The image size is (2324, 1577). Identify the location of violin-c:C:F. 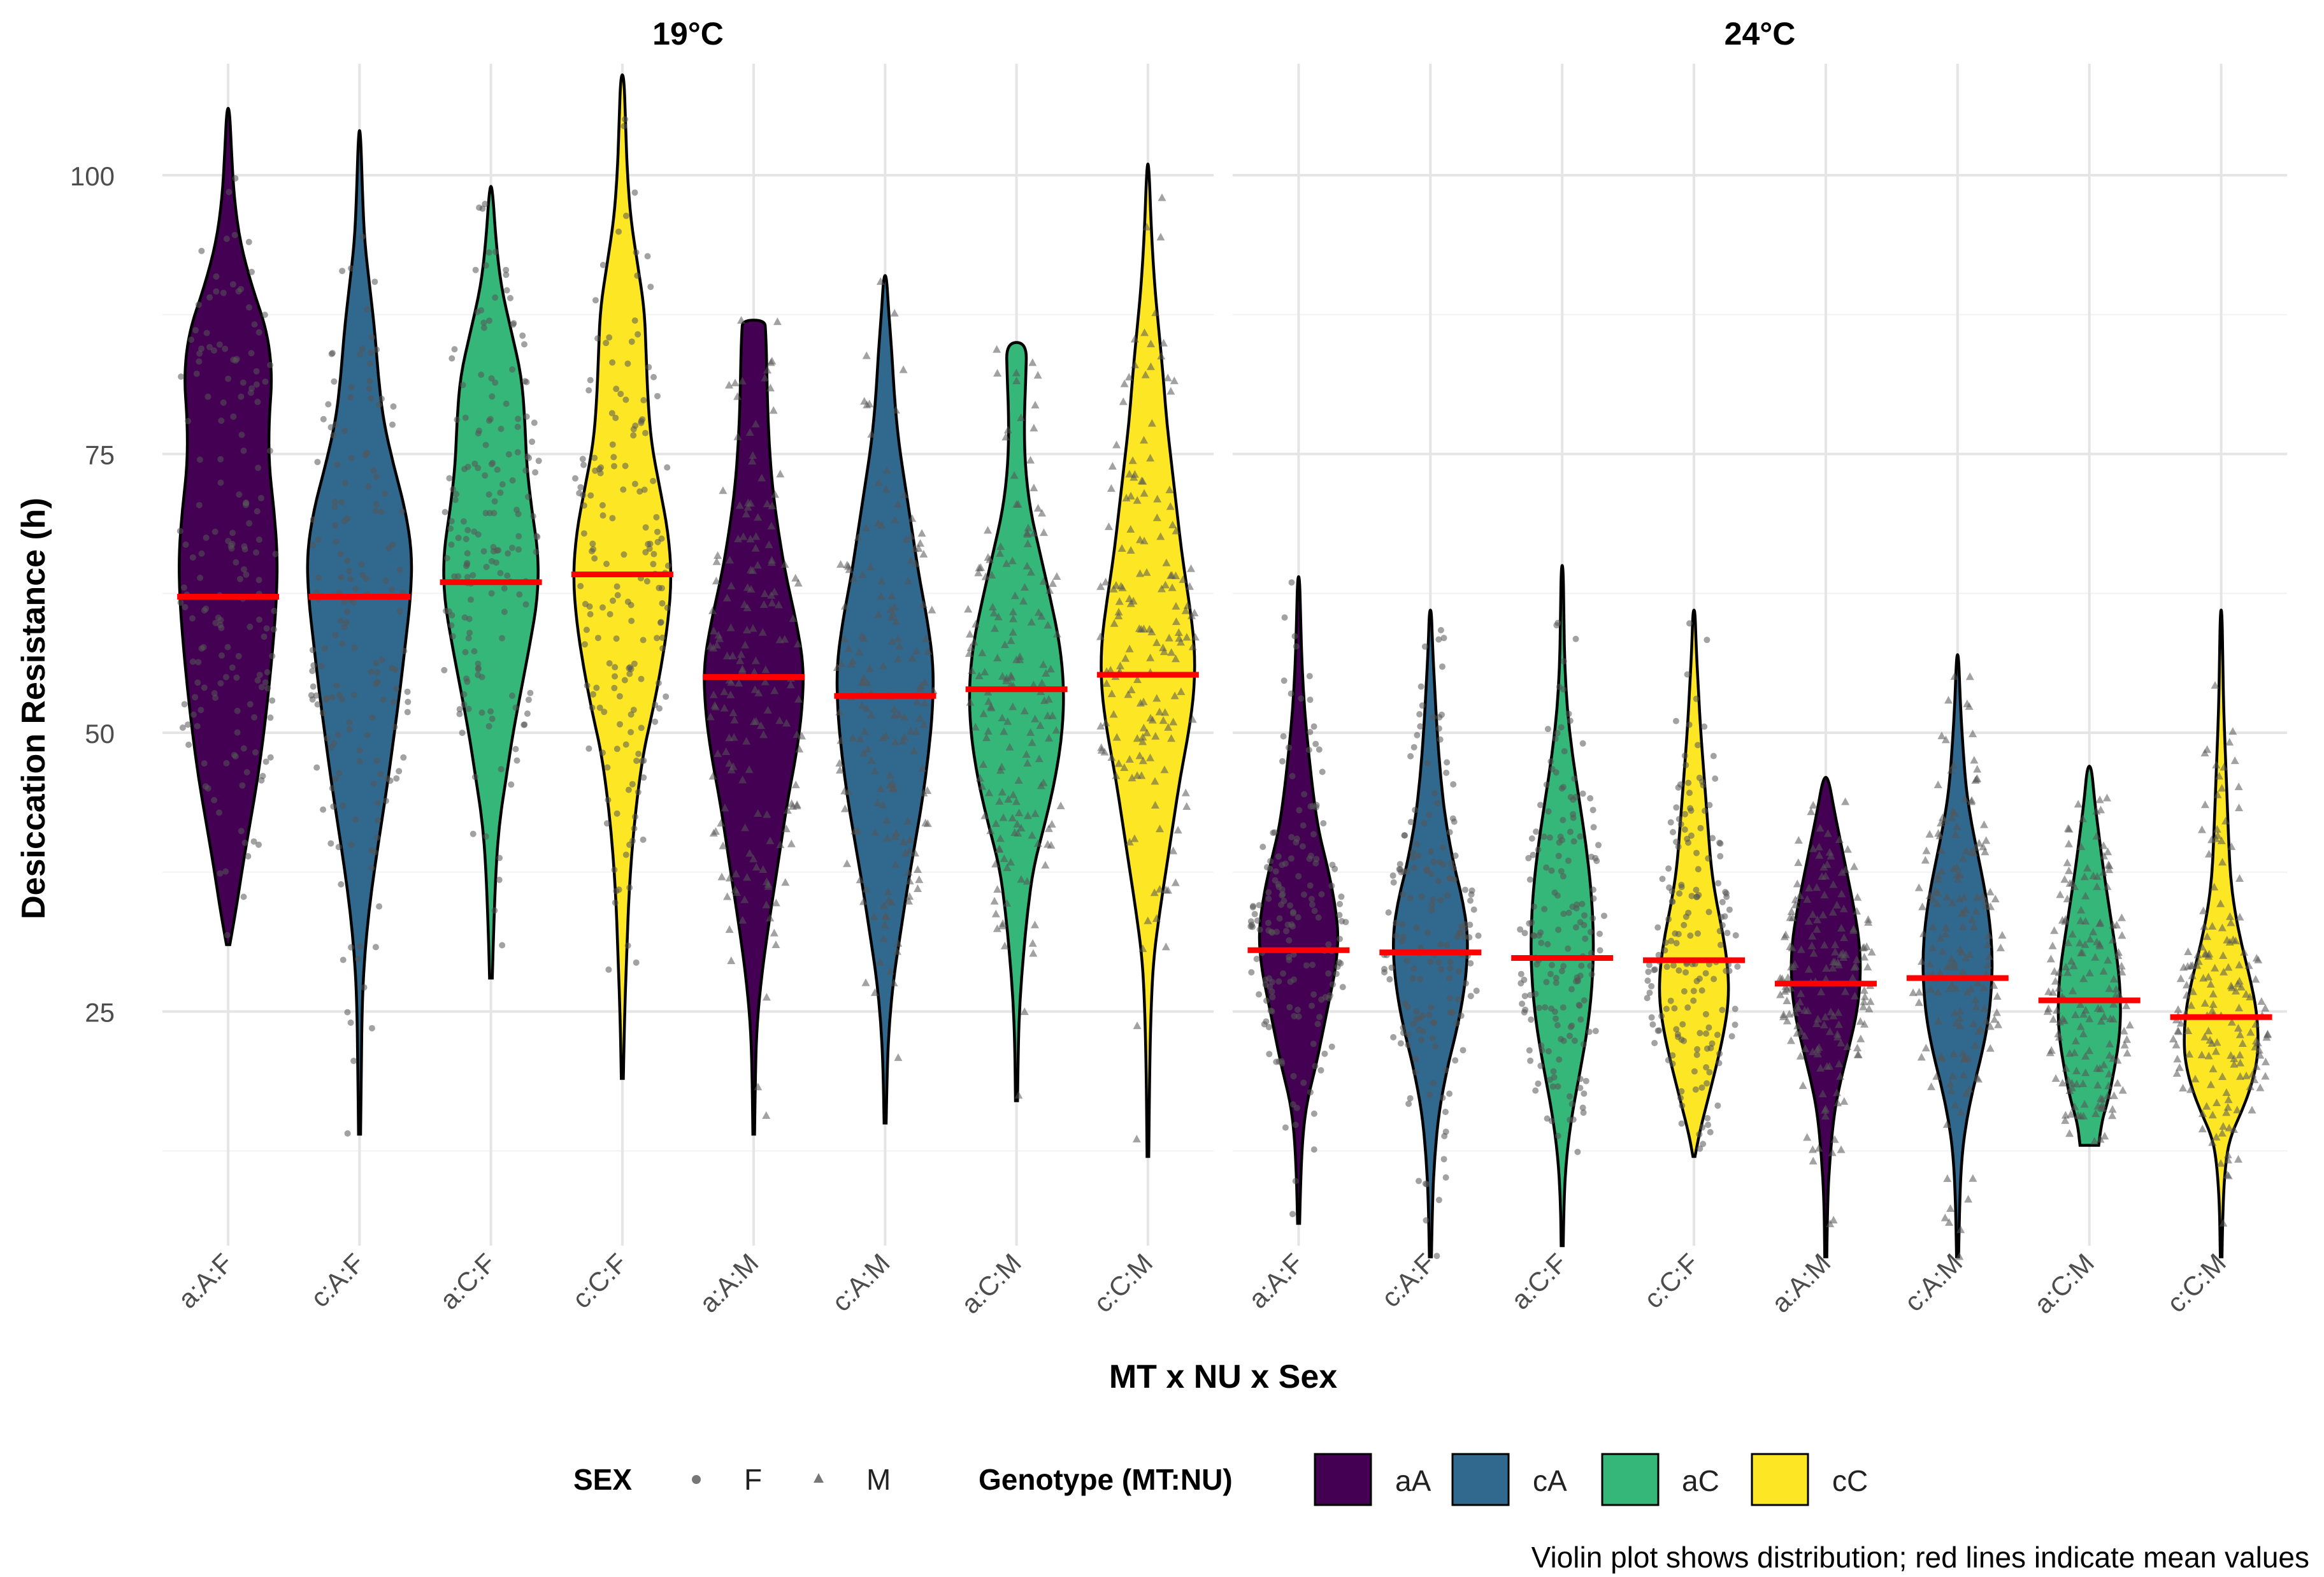
(1695, 883).